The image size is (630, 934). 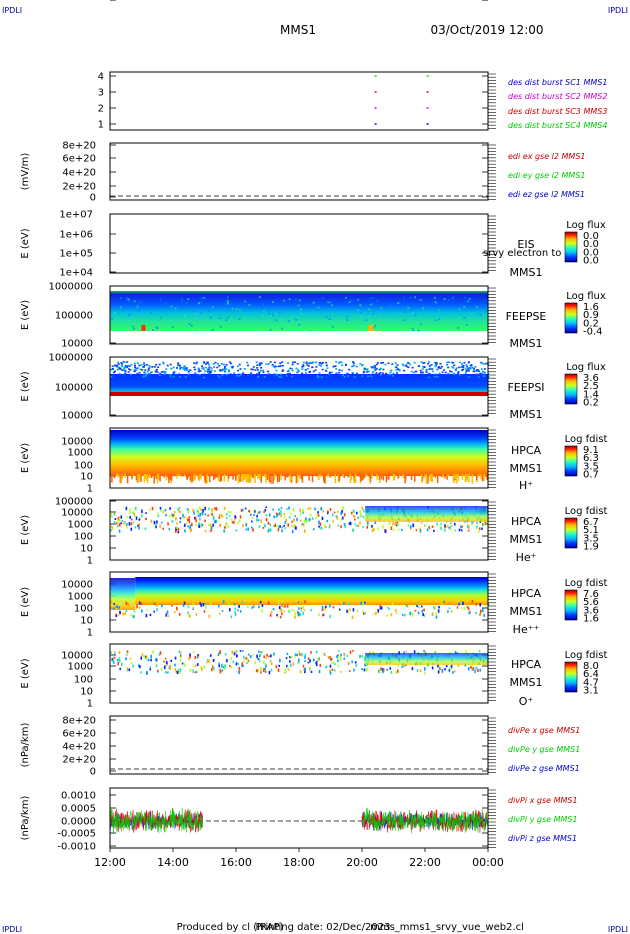 What do you see at coordinates (571, 605) in the screenshot?
I see `colorbar` at bounding box center [571, 605].